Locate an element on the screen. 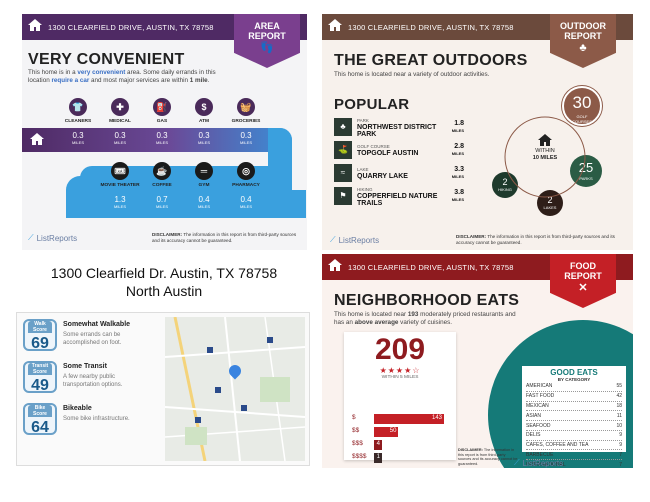 The image size is (650, 502). item-distance: 3.3 MILES is located at coordinates (457, 172).